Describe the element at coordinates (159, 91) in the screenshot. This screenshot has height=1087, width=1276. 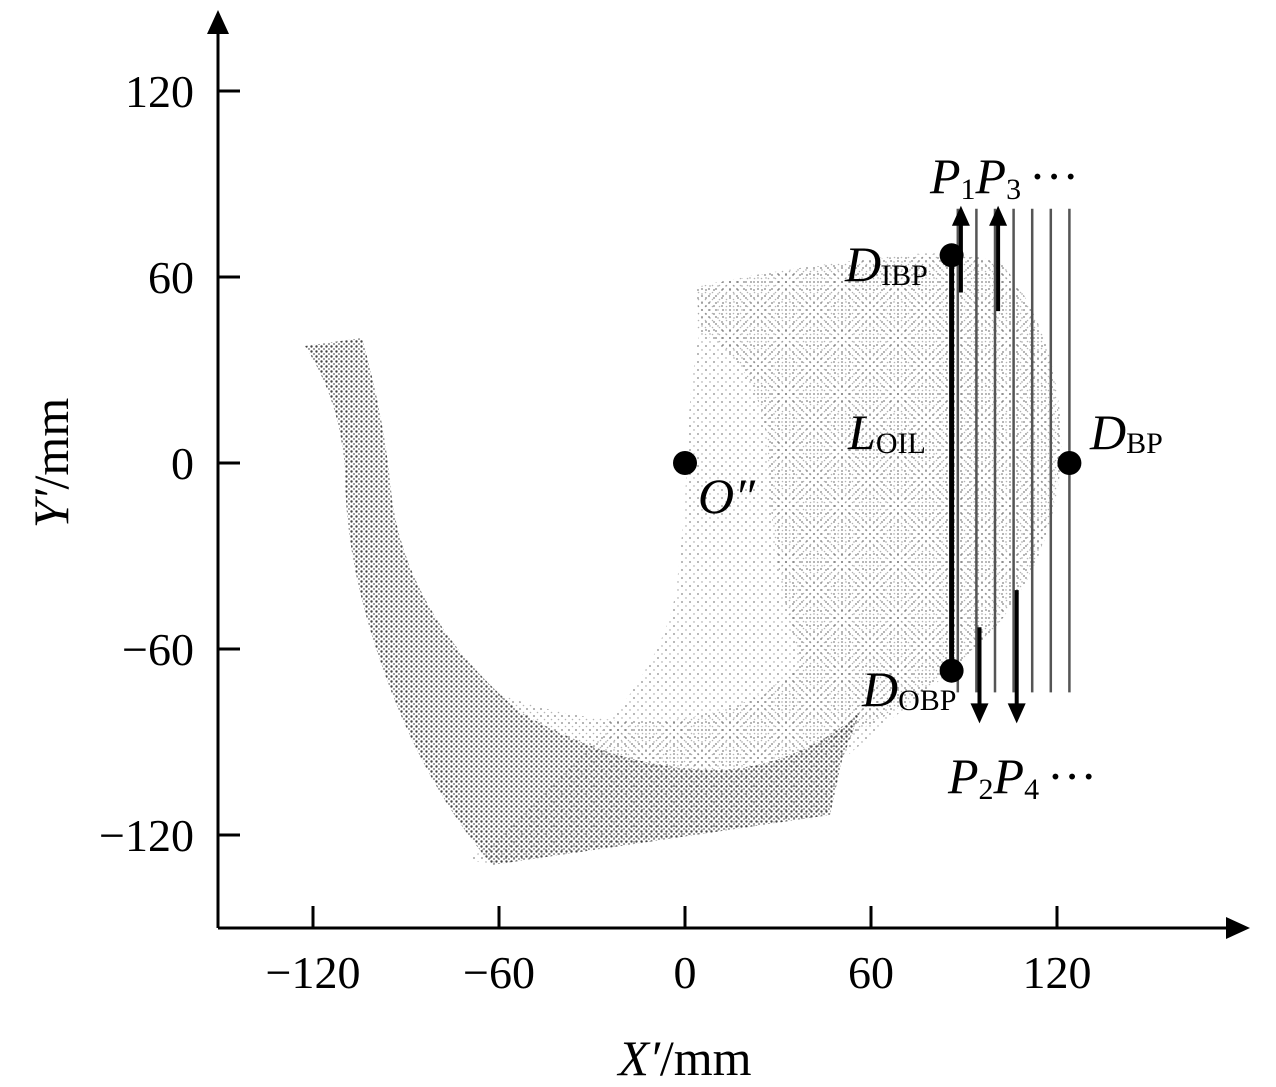
I see `y-tick-label: 120` at that location.